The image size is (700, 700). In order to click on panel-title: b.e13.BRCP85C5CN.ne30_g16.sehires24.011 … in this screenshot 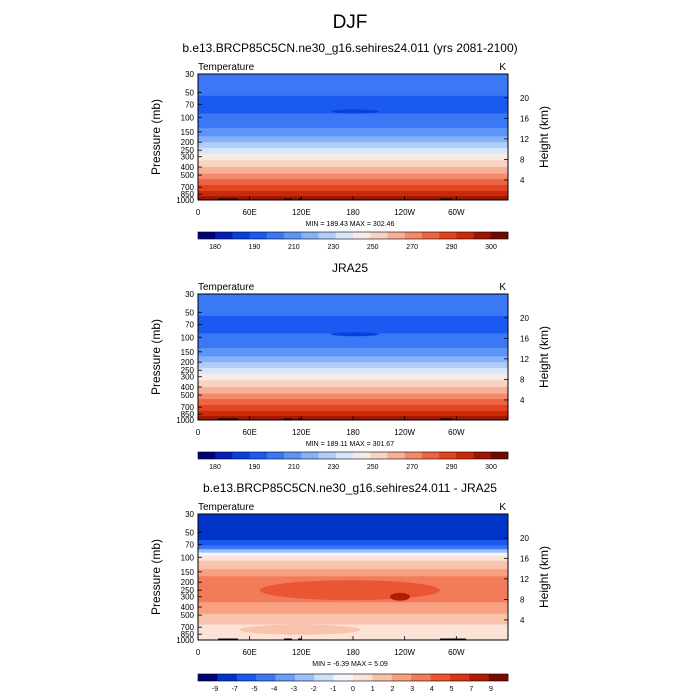, I will do `click(349, 48)`.